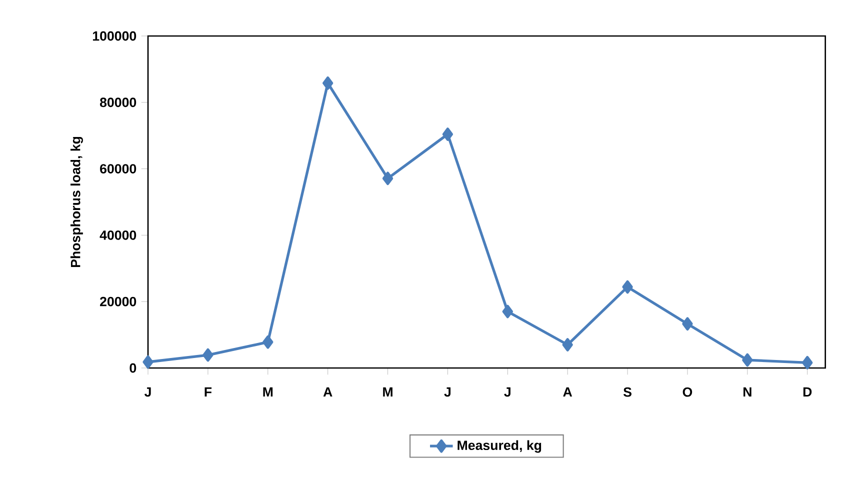 Image resolution: width=846 pixels, height=484 pixels. Describe the element at coordinates (807, 392) in the screenshot. I see `x-tick-label: D` at that location.